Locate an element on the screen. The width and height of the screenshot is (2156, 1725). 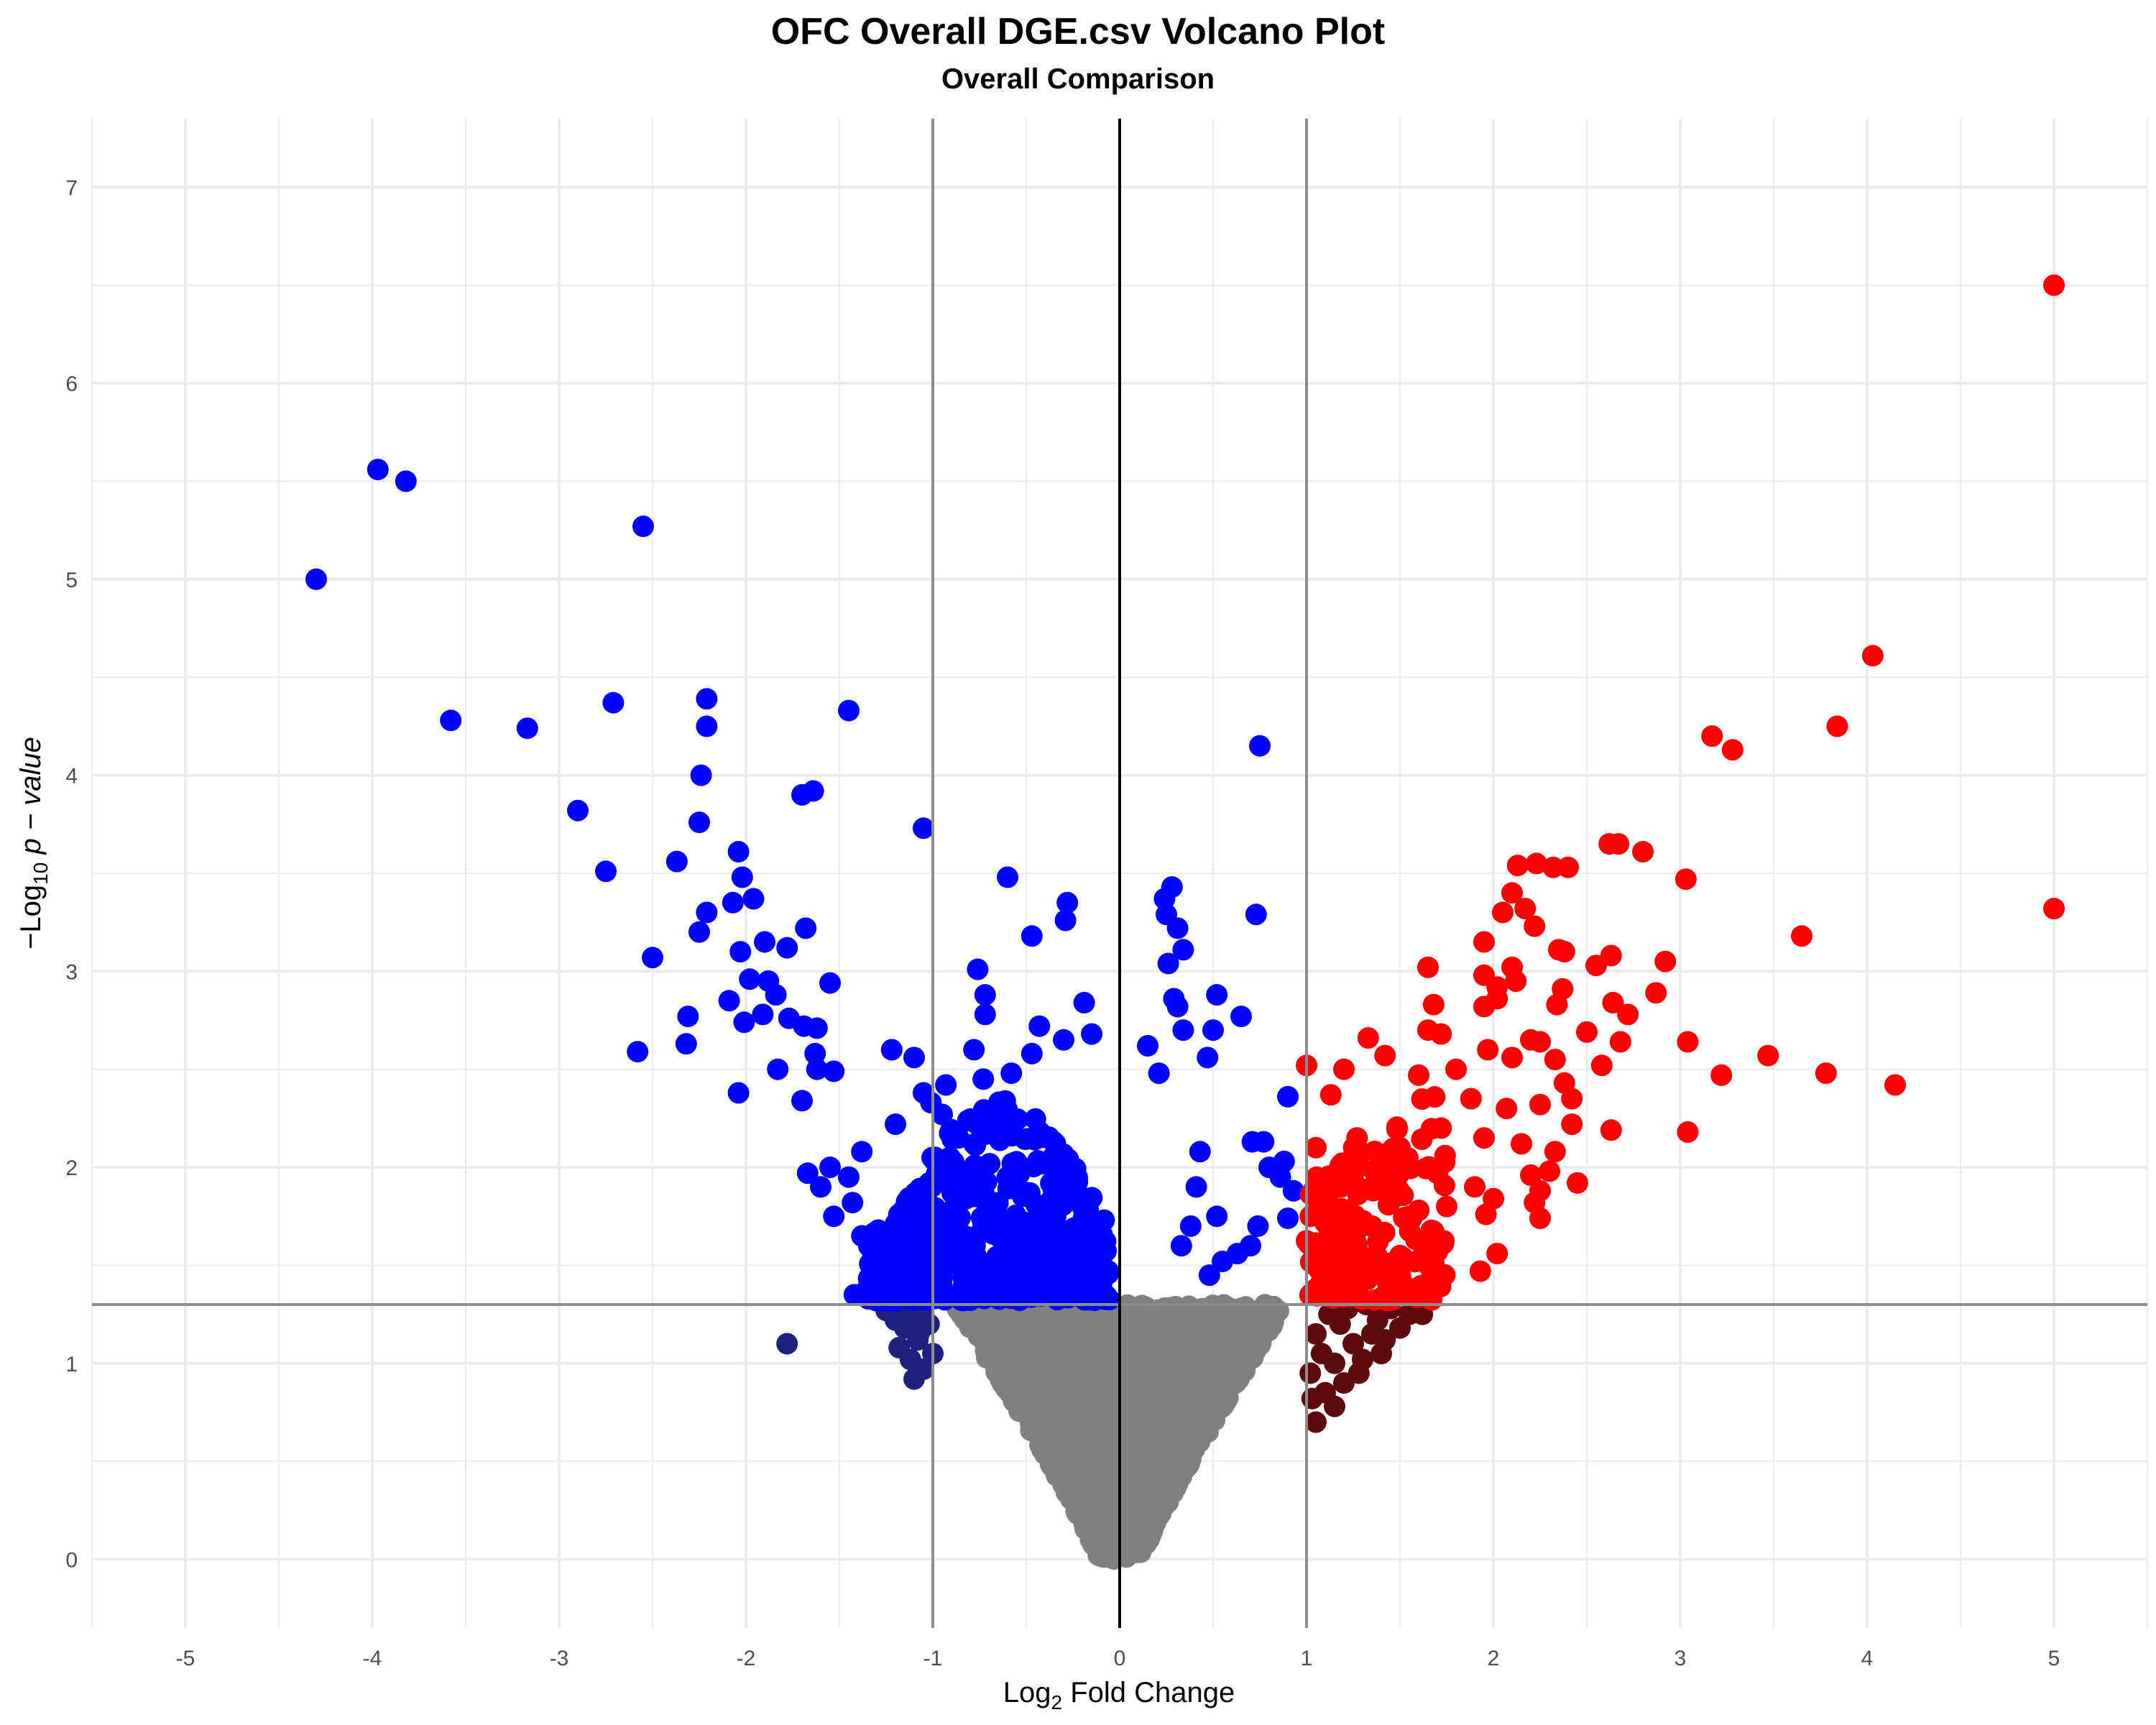
point-down-not-significant is located at coordinates (924, 1369).